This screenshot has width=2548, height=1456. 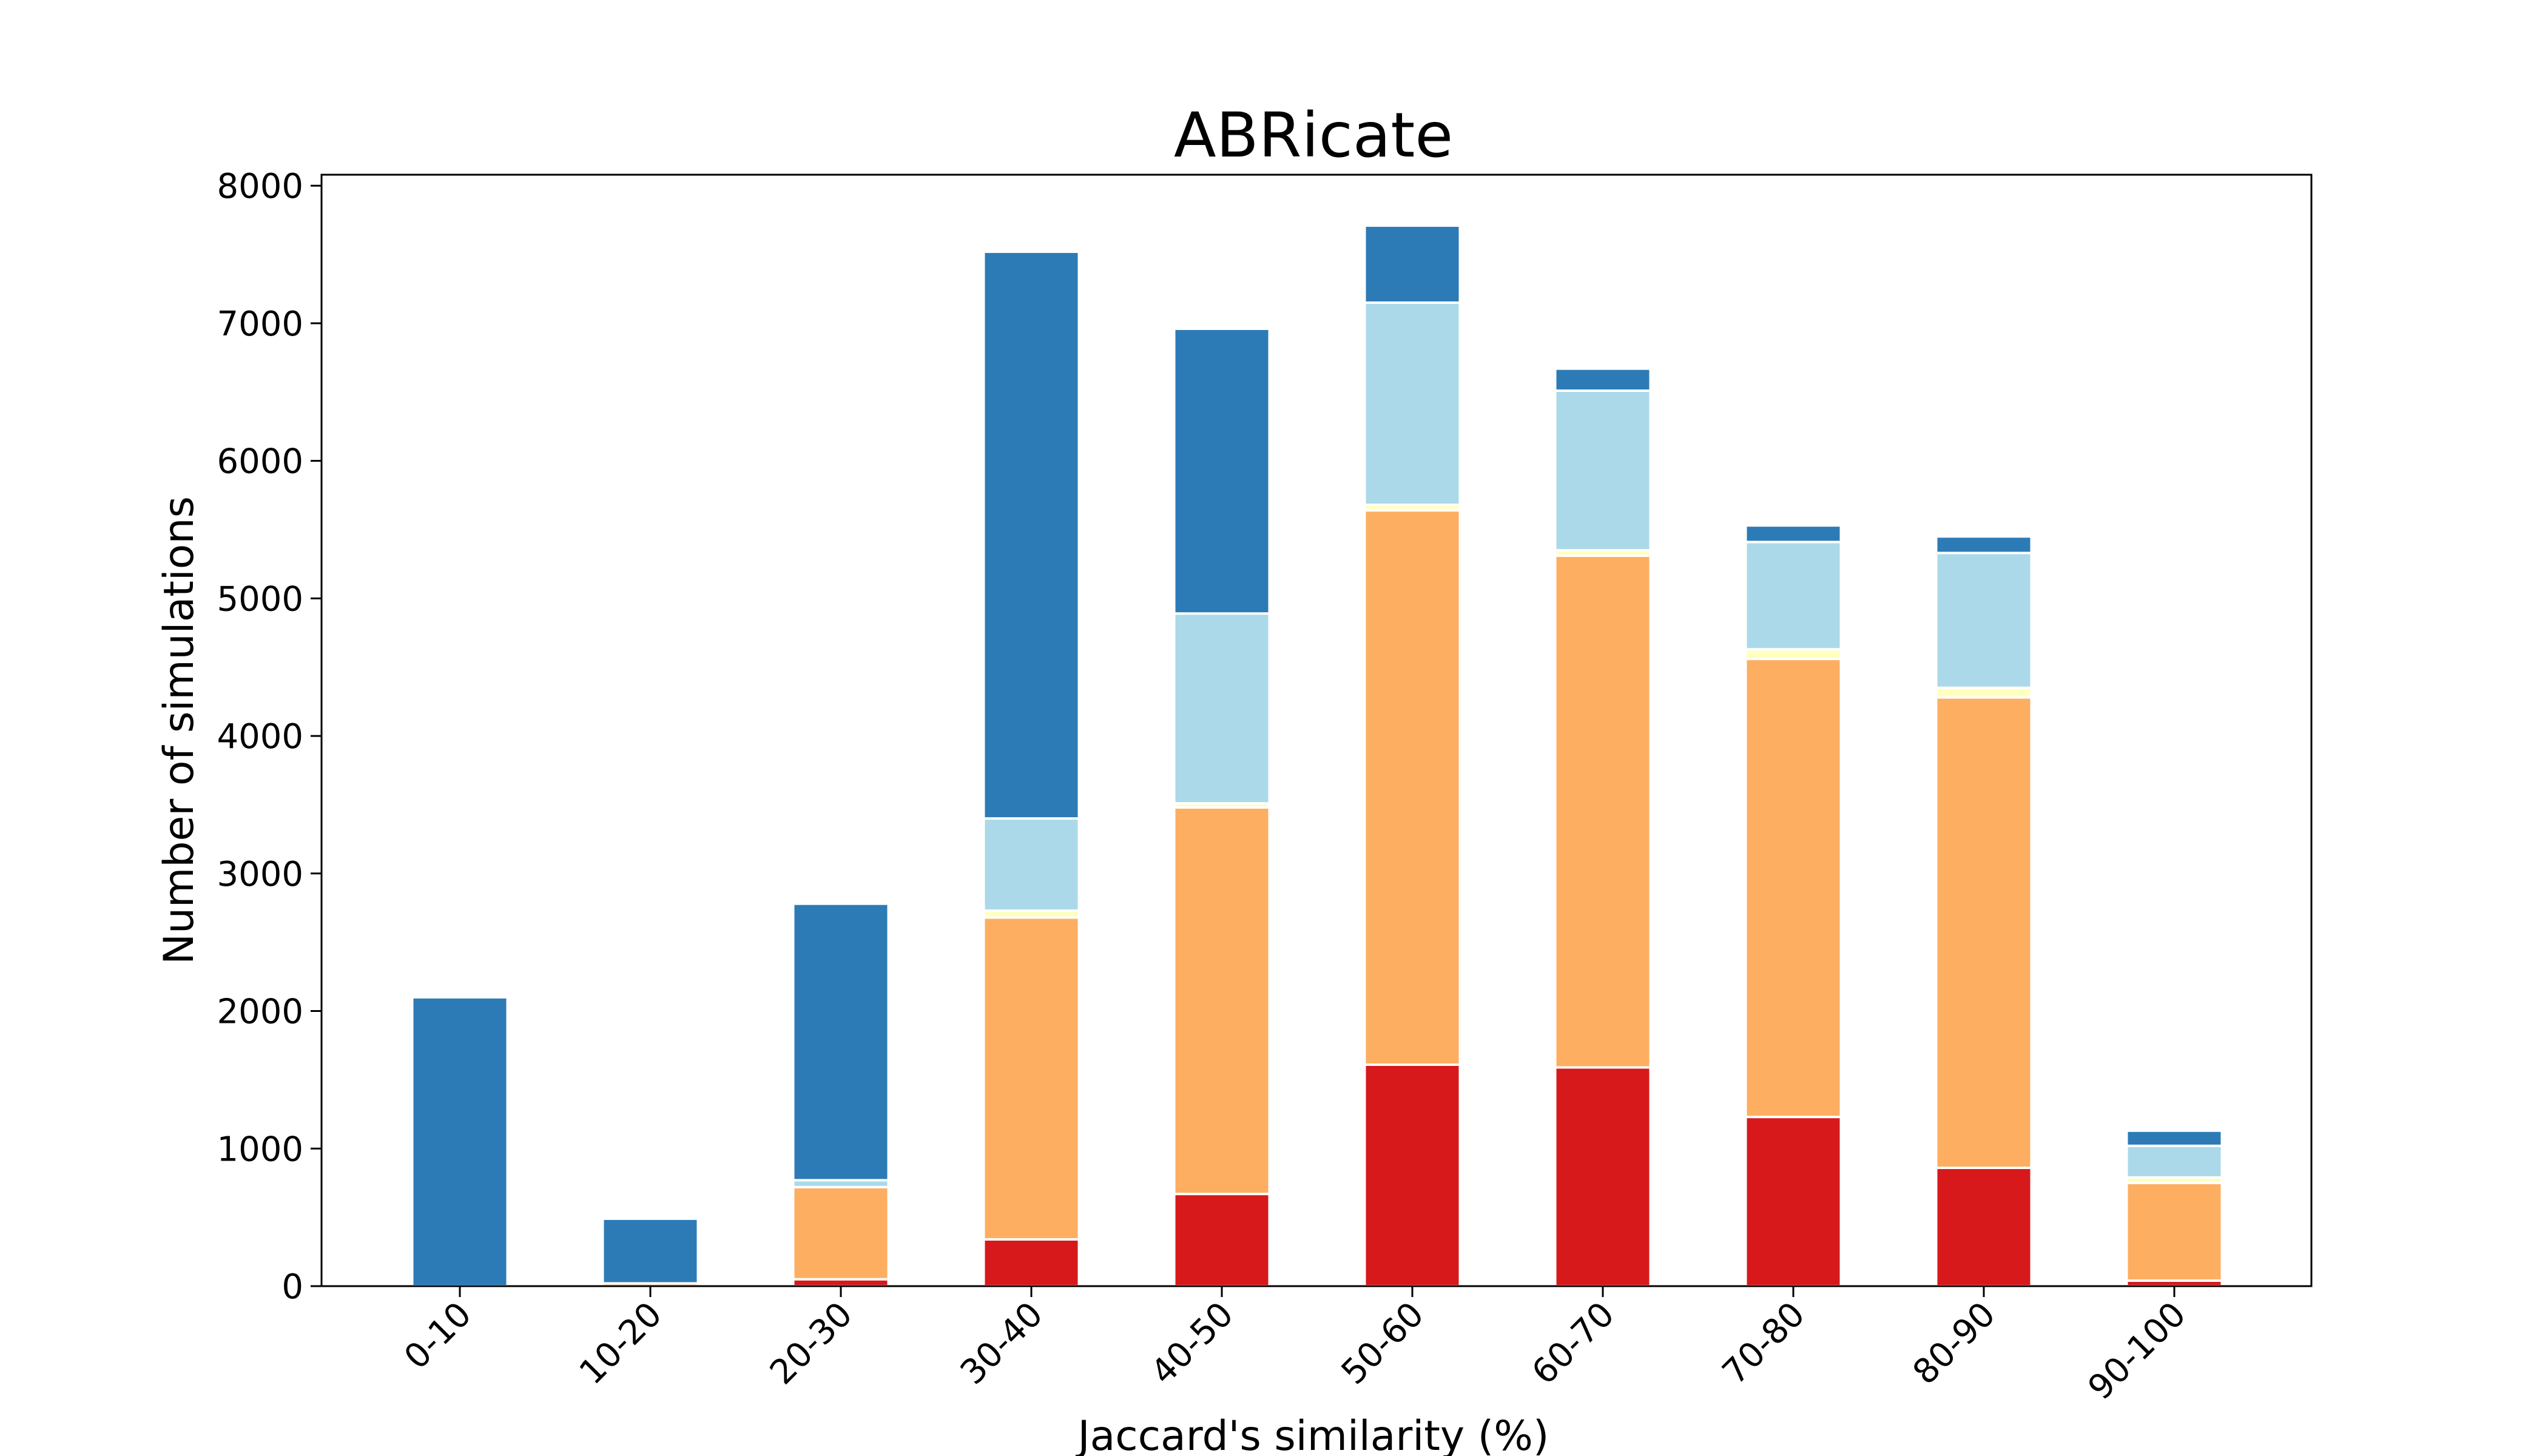 I want to click on bar-segment-50-60-s5, so click(x=1412, y=264).